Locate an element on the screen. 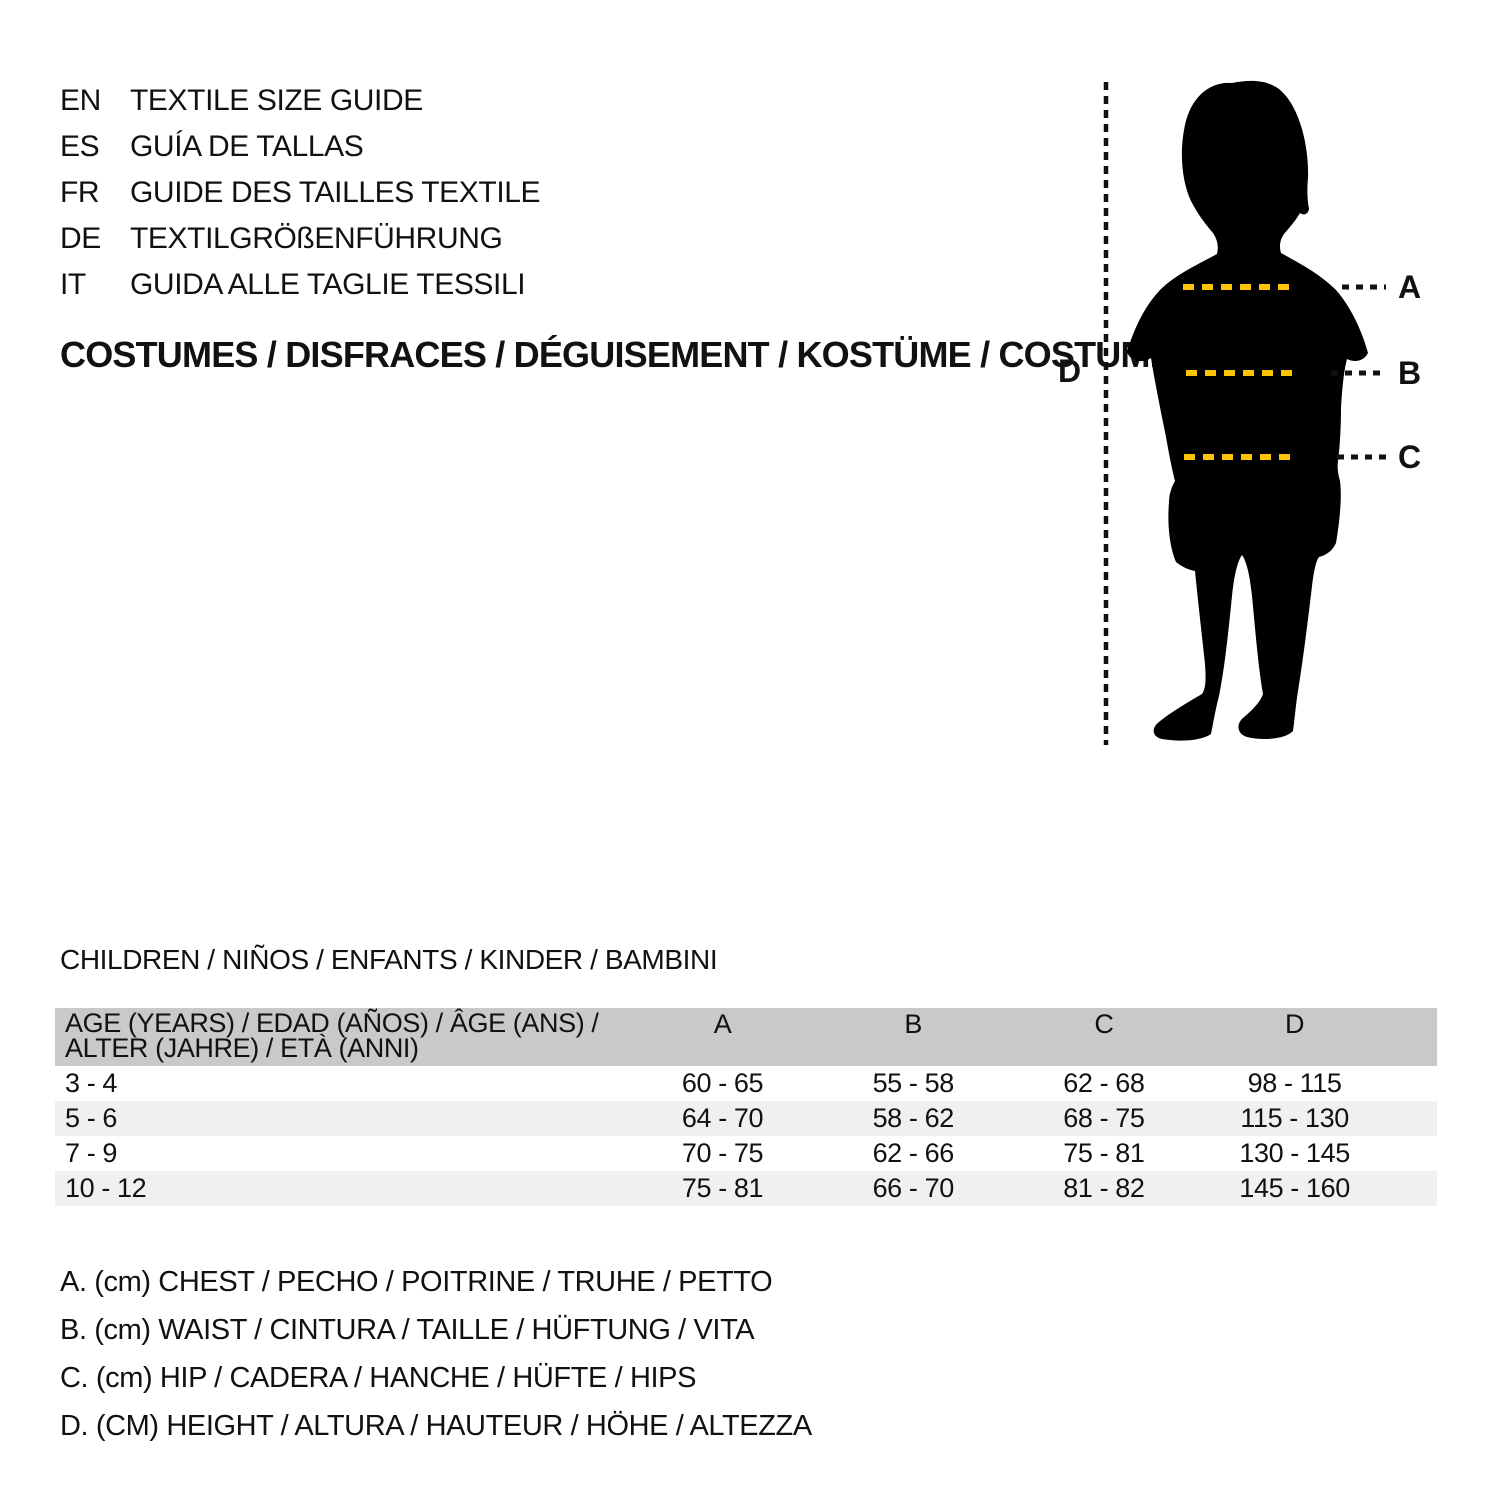 This screenshot has height=1500, width=1501. measure-label-d: D is located at coordinates (1069, 371).